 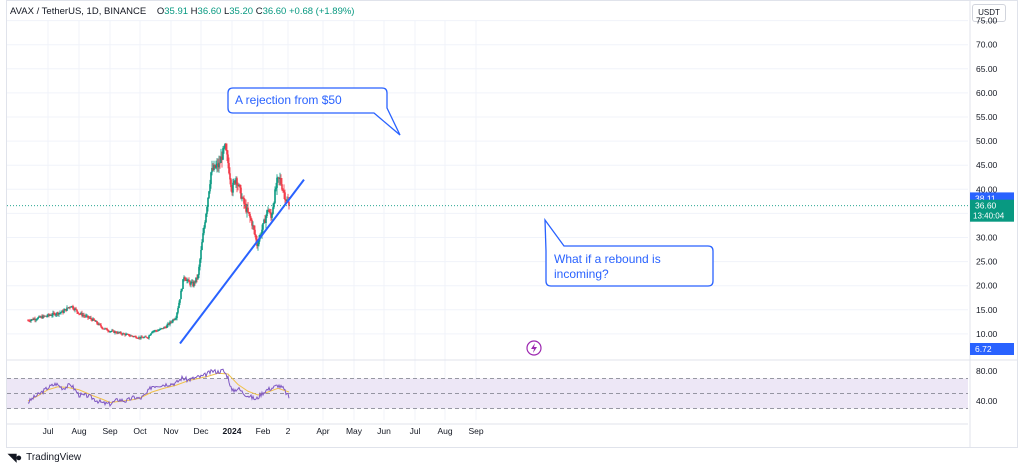 What do you see at coordinates (288, 100) in the screenshot?
I see `rejection-callout-text: A rejection from $50` at bounding box center [288, 100].